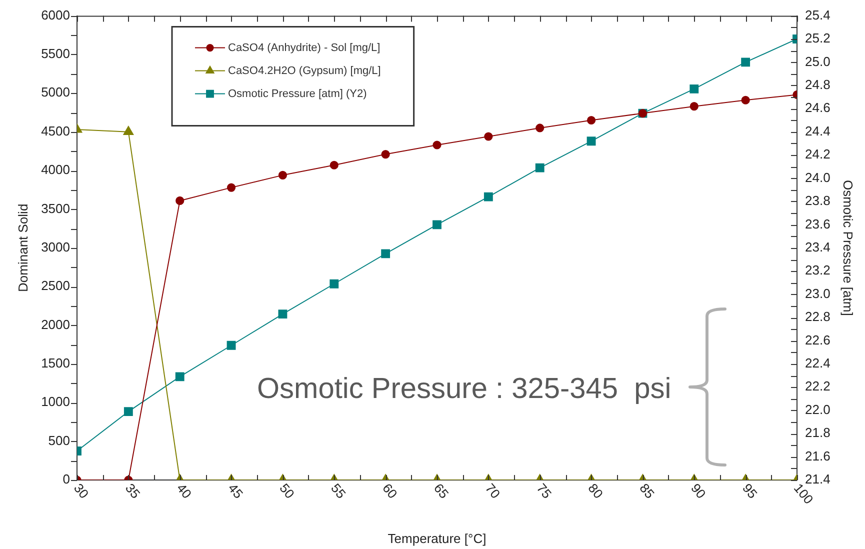 The image size is (865, 549). I want to click on y2-tick-label: 23.6, so click(817, 224).